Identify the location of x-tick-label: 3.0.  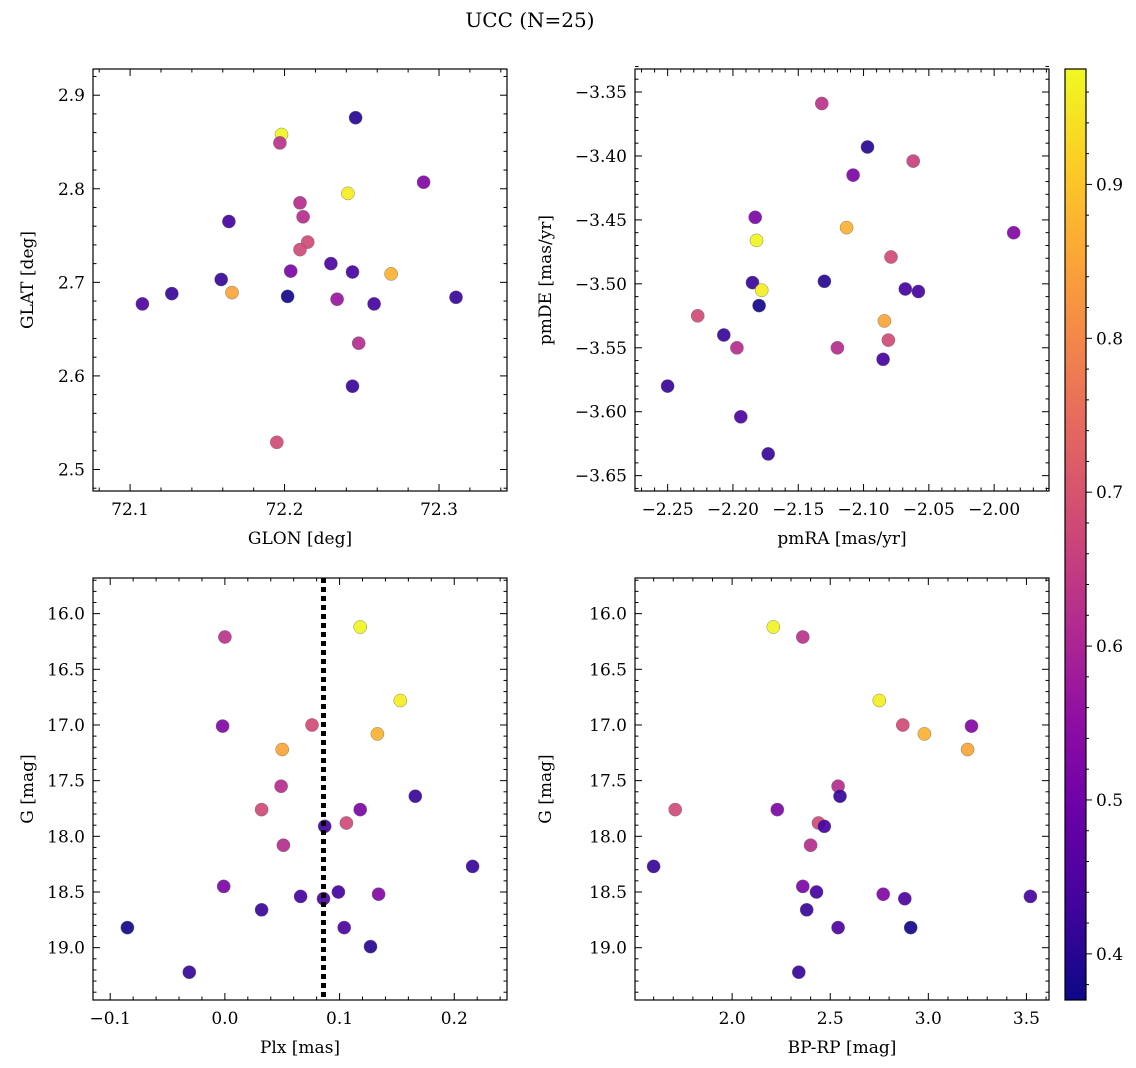
(928, 1019).